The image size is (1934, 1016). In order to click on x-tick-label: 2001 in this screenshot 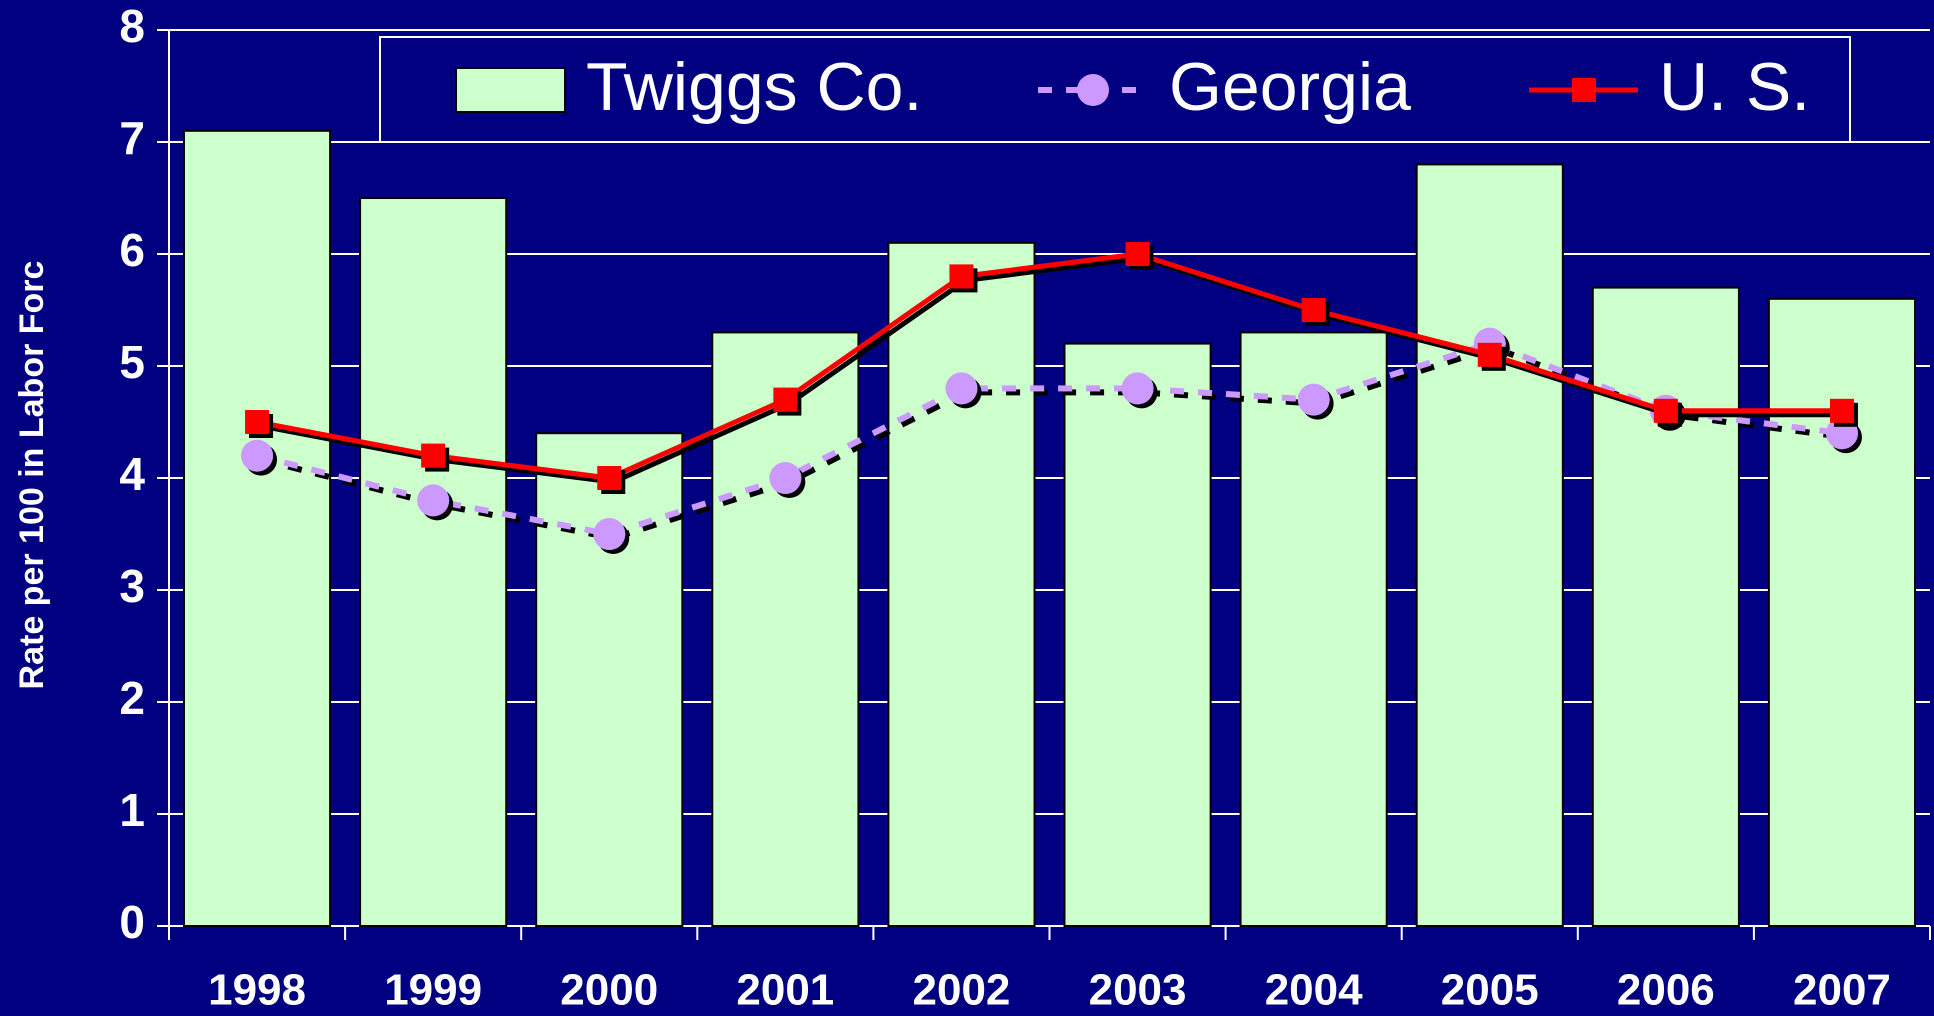, I will do `click(785, 990)`.